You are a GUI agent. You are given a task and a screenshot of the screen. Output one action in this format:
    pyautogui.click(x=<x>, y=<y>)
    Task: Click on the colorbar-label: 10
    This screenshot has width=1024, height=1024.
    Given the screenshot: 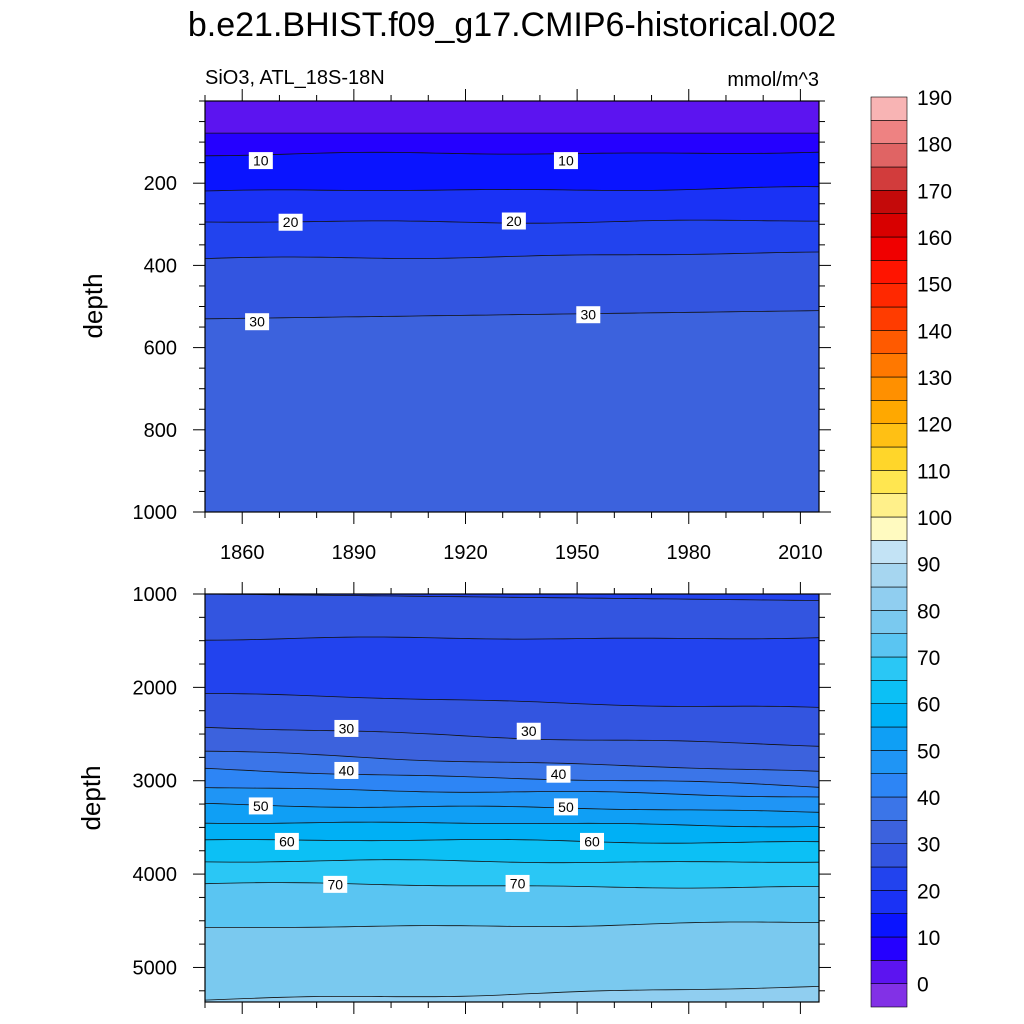 What is the action you would take?
    pyautogui.click(x=928, y=938)
    